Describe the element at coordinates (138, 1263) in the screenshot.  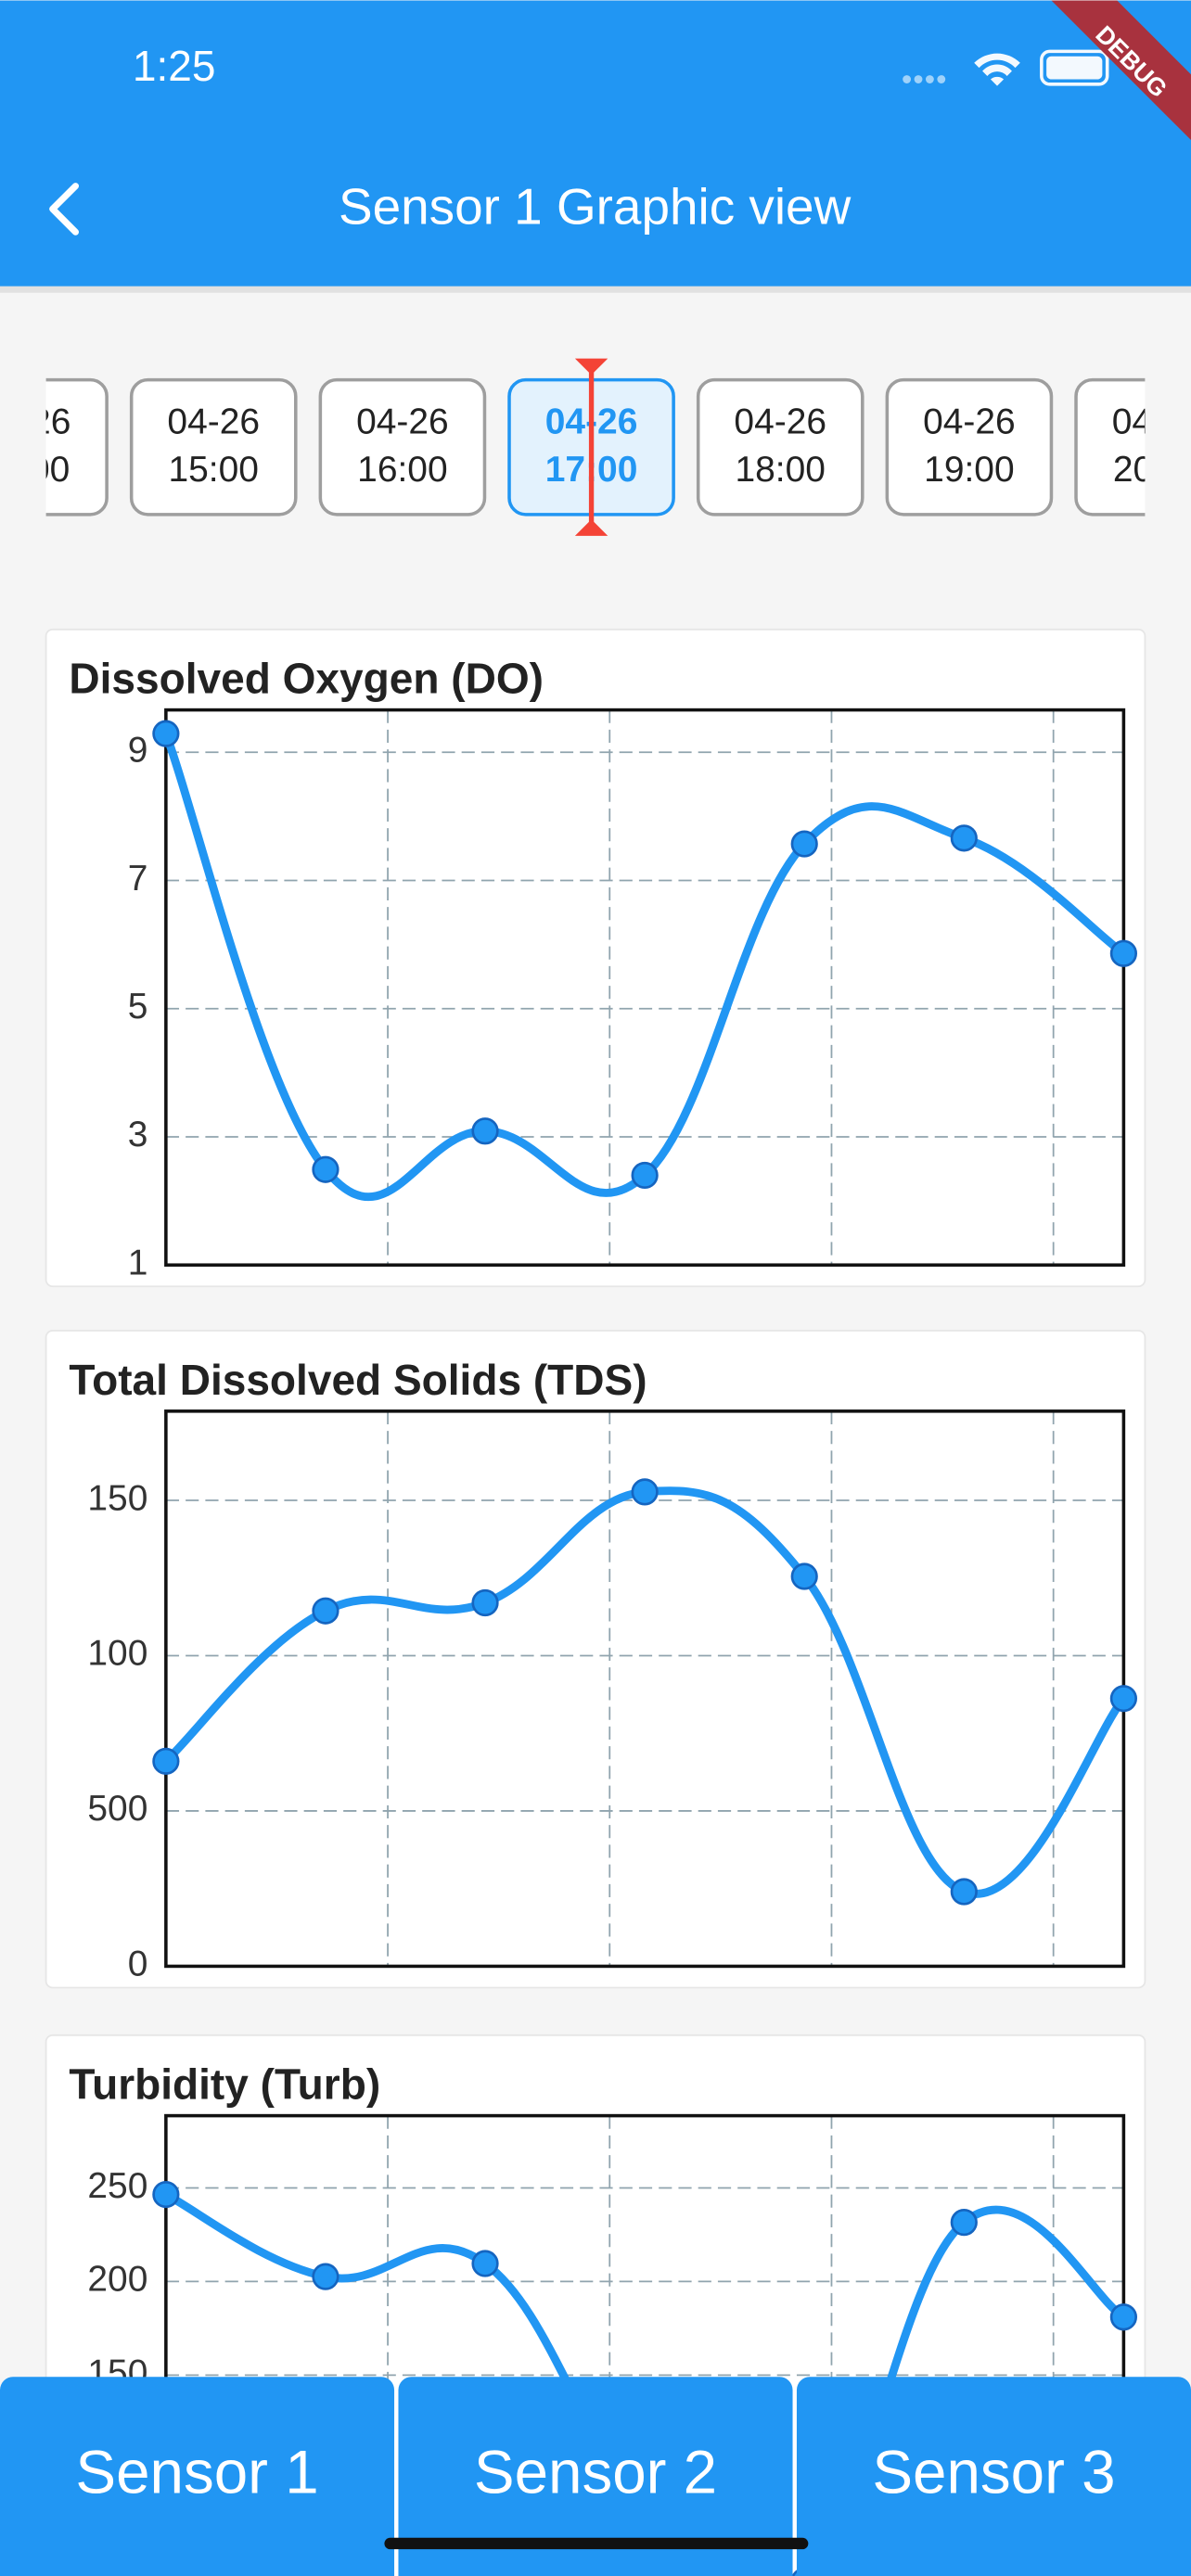
I see `y-tick-label: 1` at that location.